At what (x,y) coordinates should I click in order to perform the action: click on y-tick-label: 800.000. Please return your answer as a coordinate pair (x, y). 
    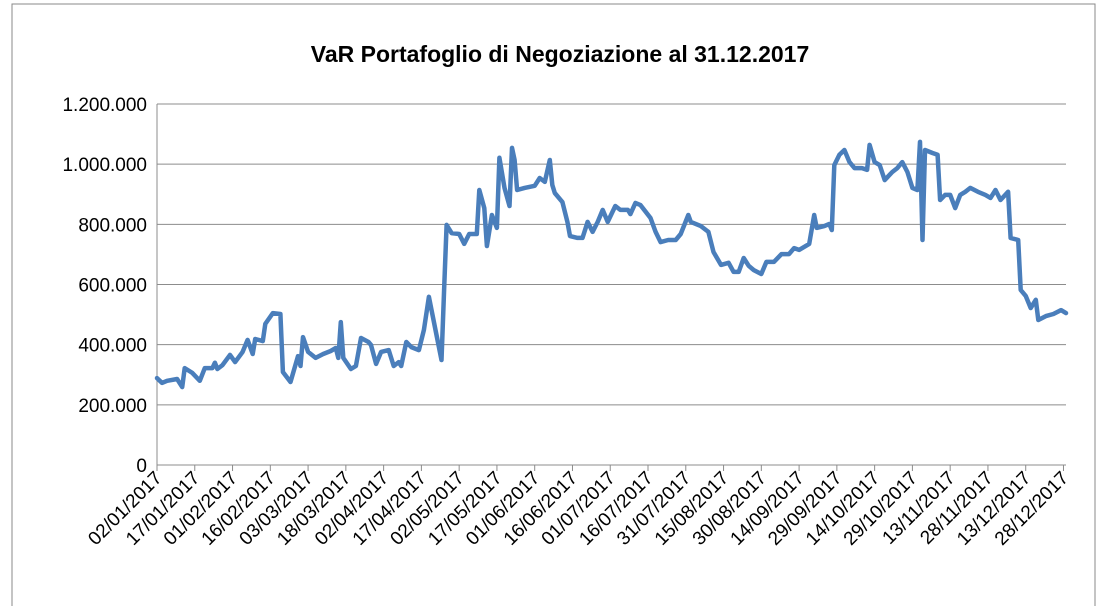
    Looking at the image, I should click on (112, 225).